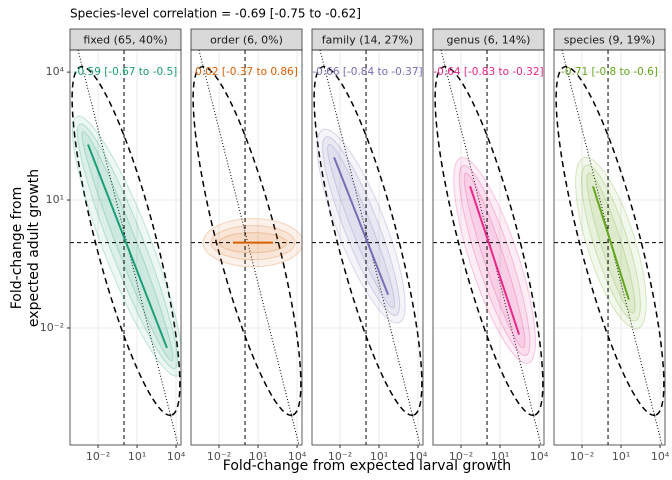 This screenshot has width=672, height=480. Describe the element at coordinates (367, 40) in the screenshot. I see `strip-label: family (14, 27%)` at that location.